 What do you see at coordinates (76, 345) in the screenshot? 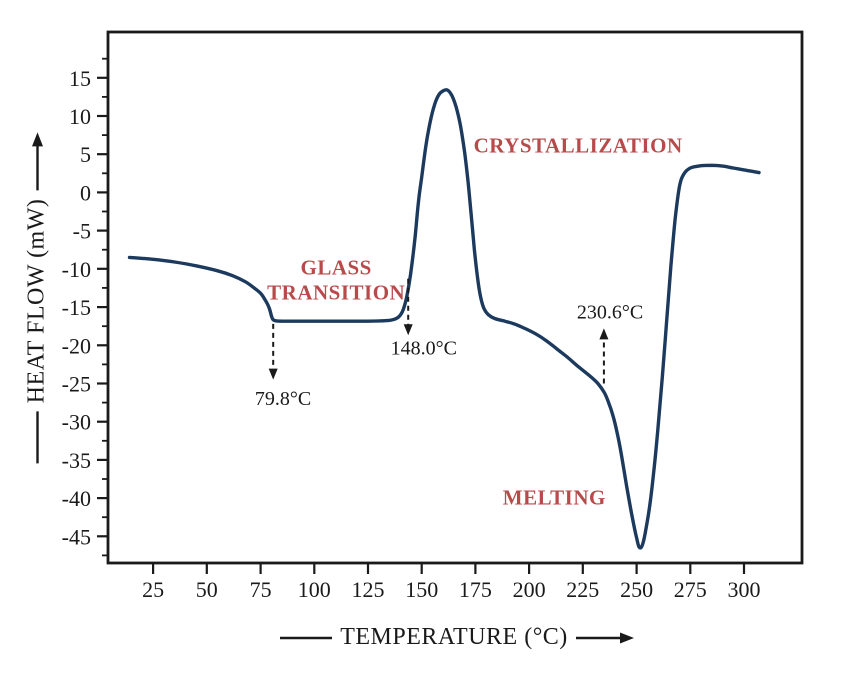
I see `y-tick-label: -20` at bounding box center [76, 345].